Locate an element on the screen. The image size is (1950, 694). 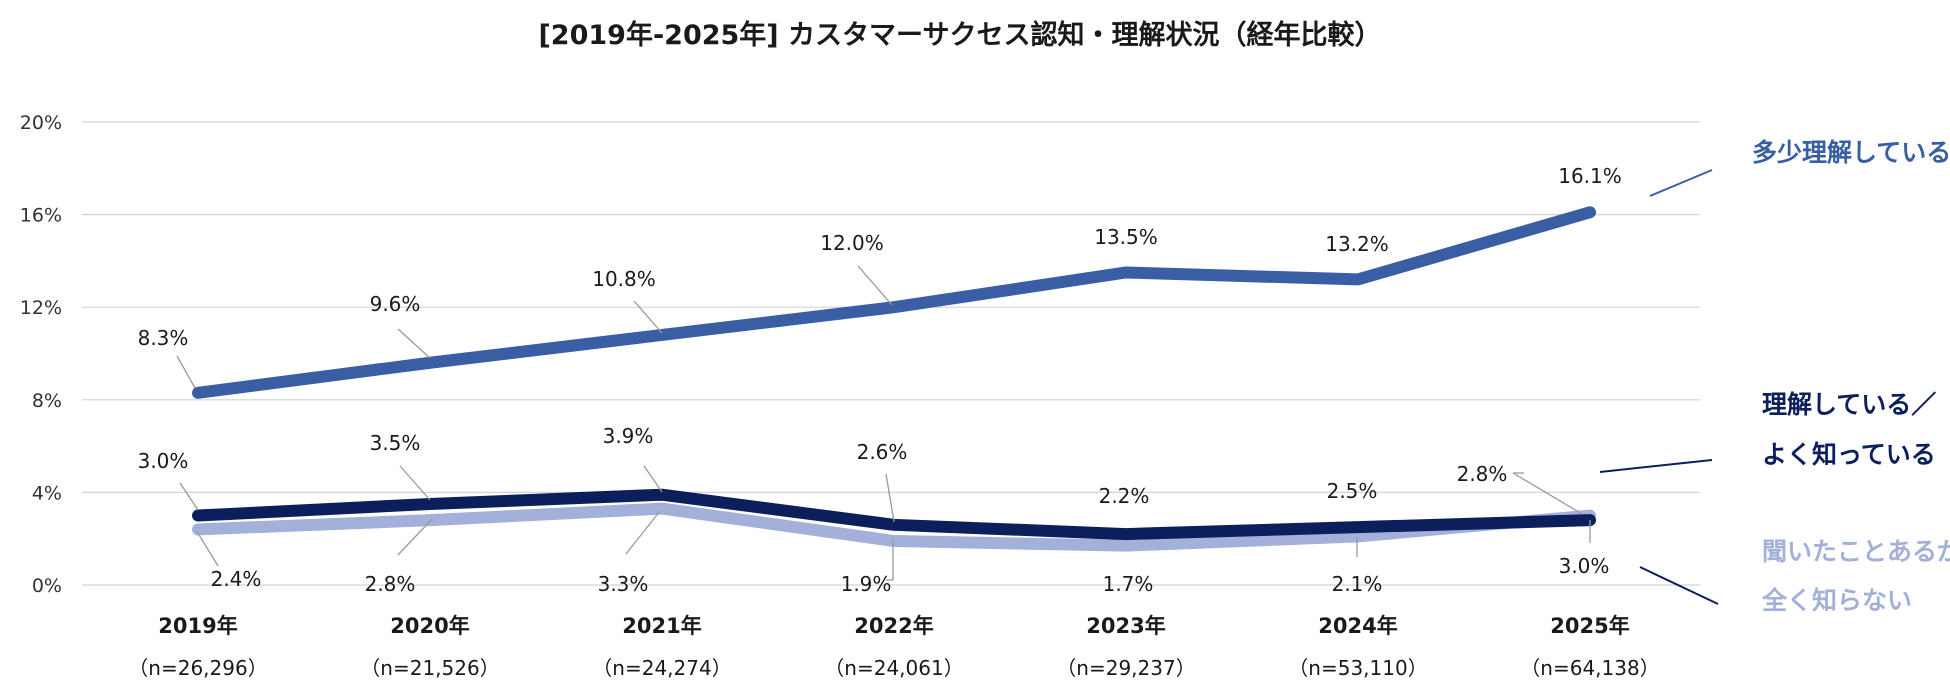
data-label: 8.3% is located at coordinates (163, 338).